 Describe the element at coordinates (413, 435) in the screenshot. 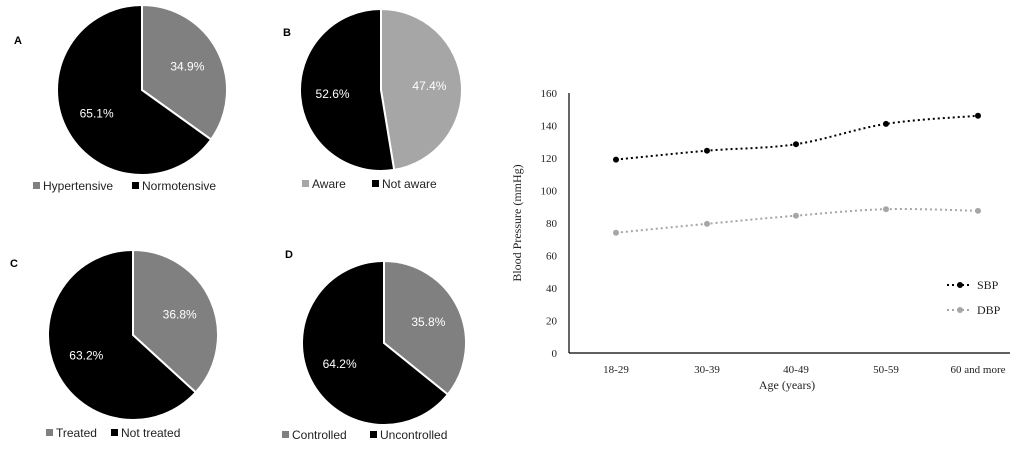

I see `legend-label: Uncontrolled` at that location.